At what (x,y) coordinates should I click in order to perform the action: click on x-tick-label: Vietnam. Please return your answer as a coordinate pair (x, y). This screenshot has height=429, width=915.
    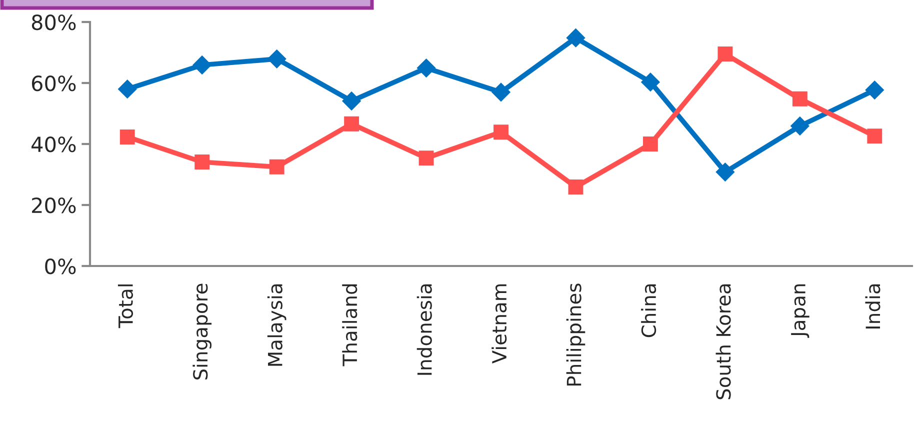
    Looking at the image, I should click on (499, 324).